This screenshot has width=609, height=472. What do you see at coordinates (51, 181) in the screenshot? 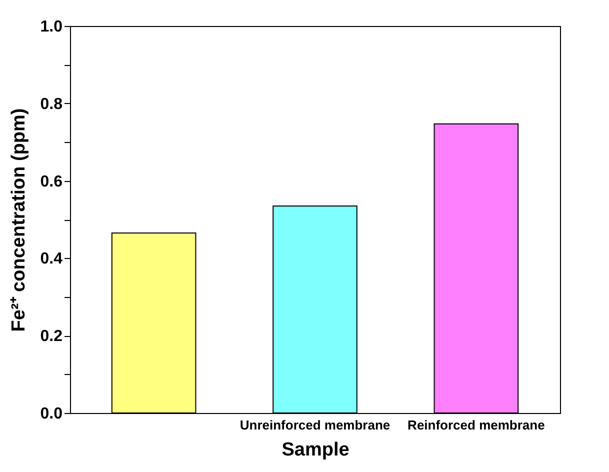
I see `y-tick-label: 0.6` at bounding box center [51, 181].